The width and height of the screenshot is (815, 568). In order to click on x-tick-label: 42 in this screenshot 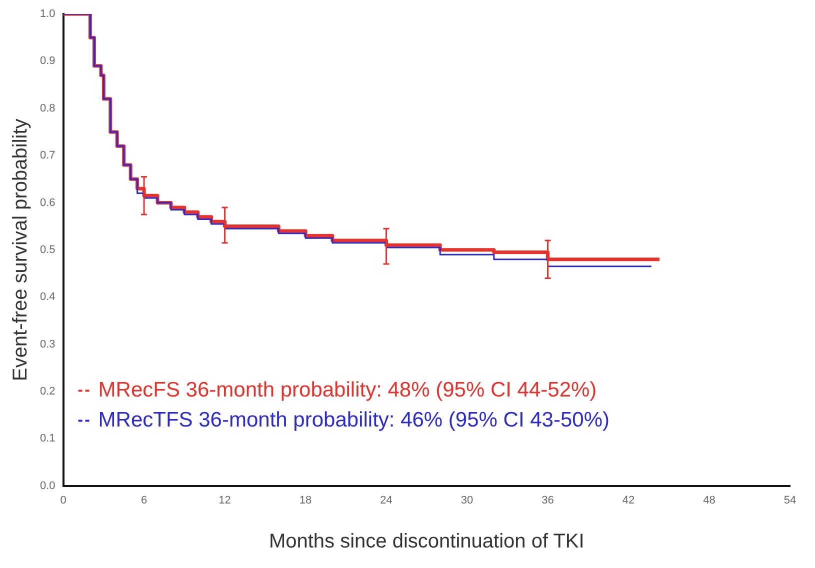, I will do `click(628, 500)`.